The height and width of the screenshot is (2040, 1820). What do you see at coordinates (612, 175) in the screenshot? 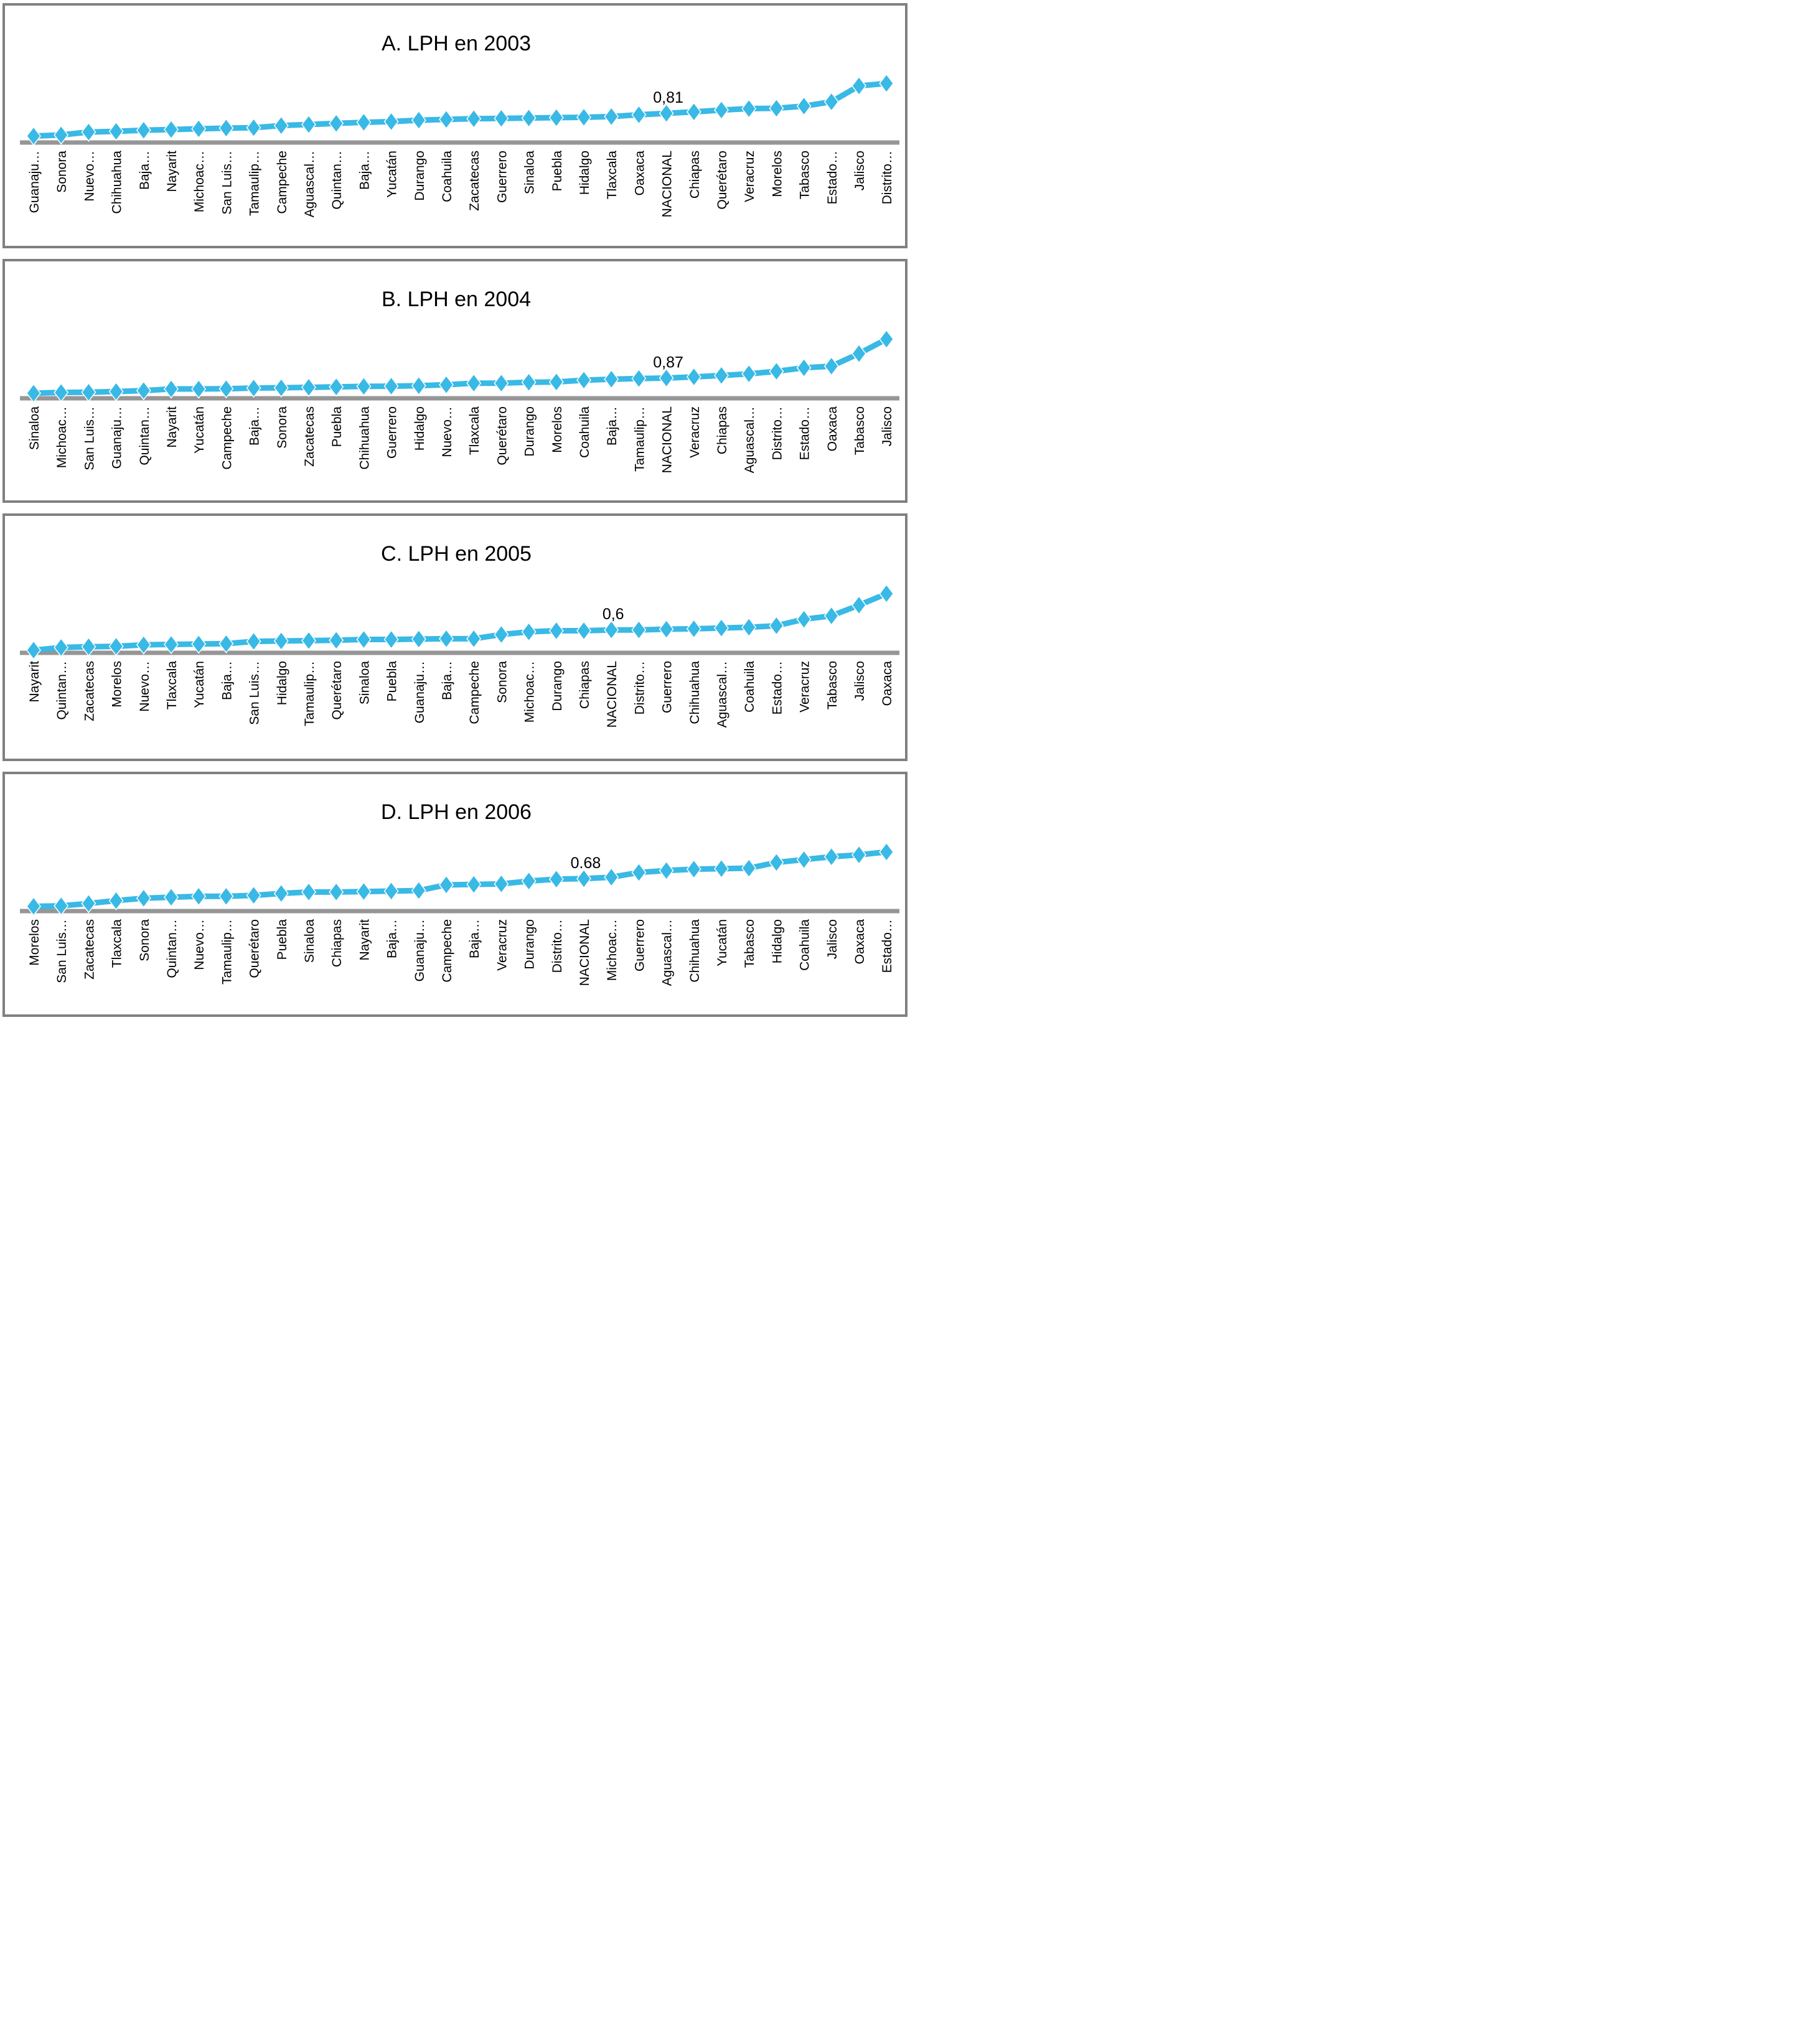
I see `tick-label-22: Tlaxcala` at bounding box center [612, 175].